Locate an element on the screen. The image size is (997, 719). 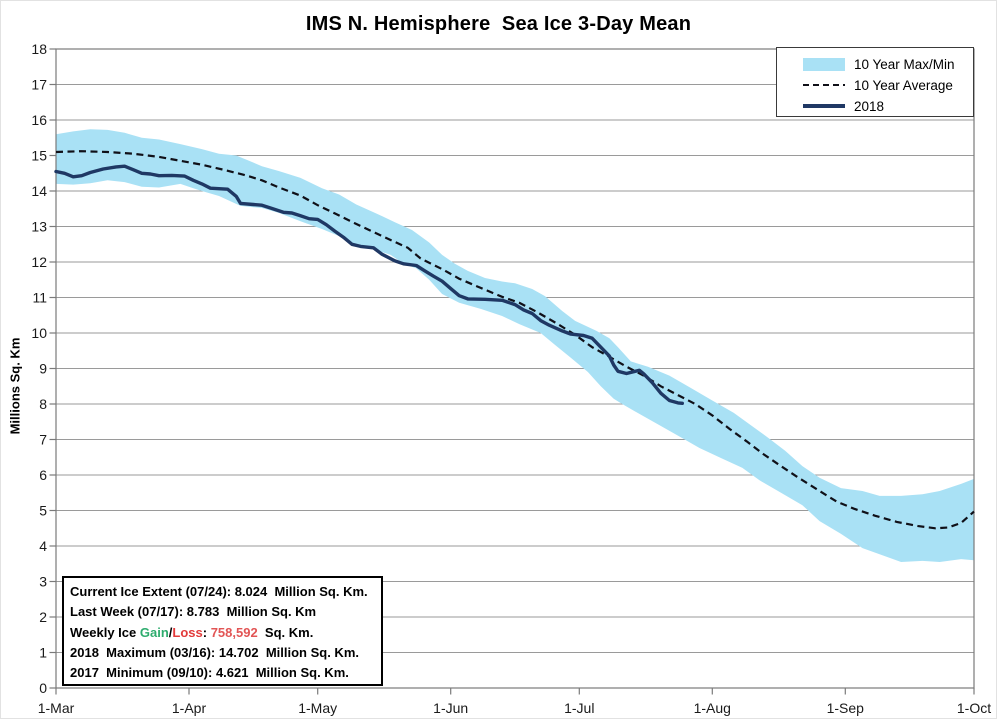
y-tick-label: 7 is located at coordinates (43, 440).